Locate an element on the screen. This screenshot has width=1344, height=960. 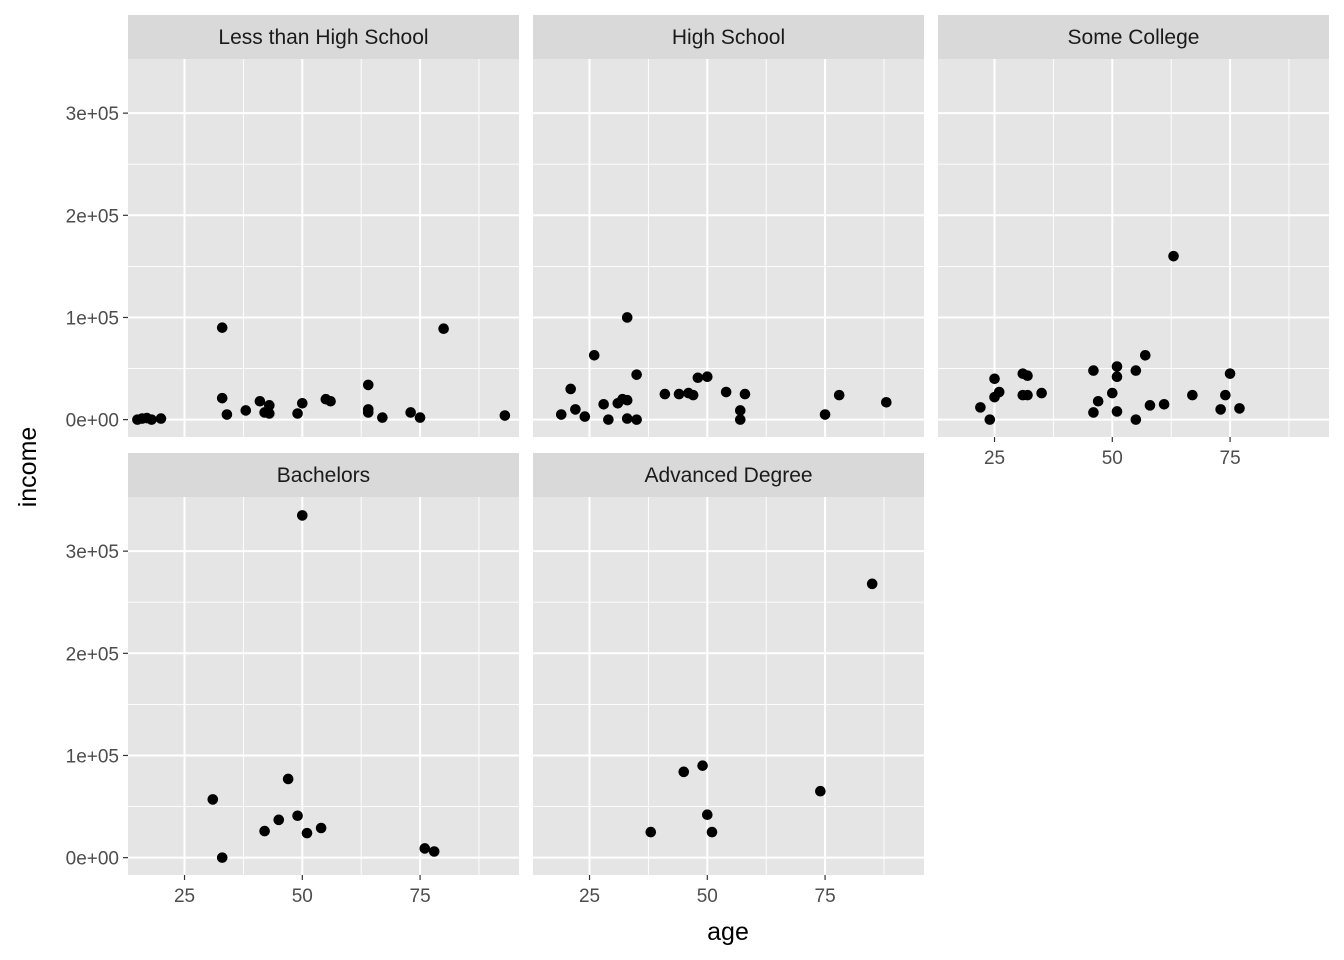
facet-high-school: High School is located at coordinates (728, 226).